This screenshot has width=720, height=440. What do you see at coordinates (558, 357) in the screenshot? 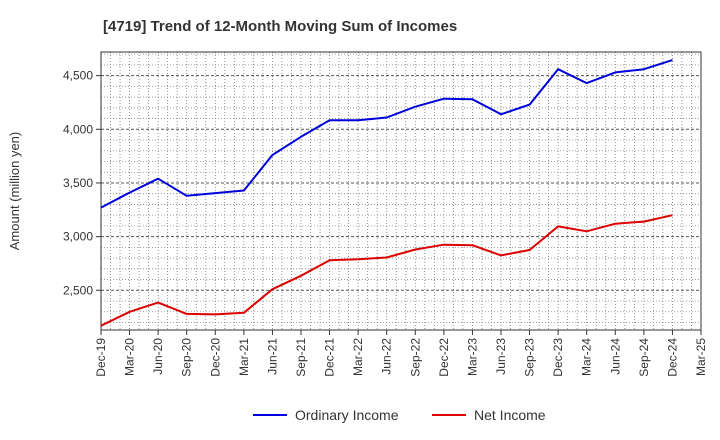
I see `x-tick-label: Dec-23` at bounding box center [558, 357].